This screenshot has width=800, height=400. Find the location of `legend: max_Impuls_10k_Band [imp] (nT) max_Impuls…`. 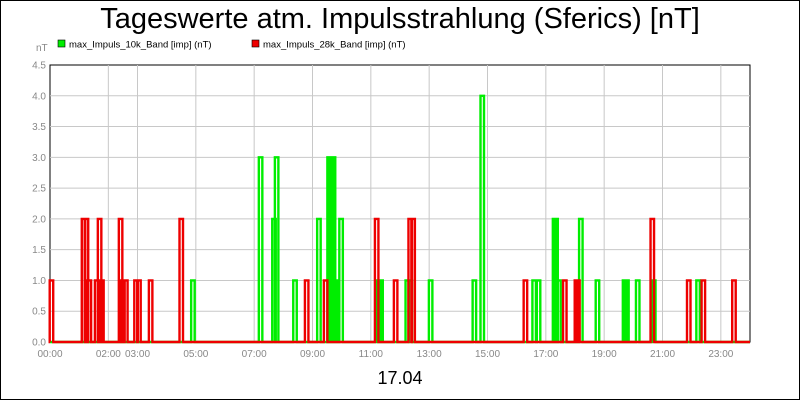

legend: max_Impuls_10k_Band [imp] (nT) max_Impuls… is located at coordinates (231, 45).